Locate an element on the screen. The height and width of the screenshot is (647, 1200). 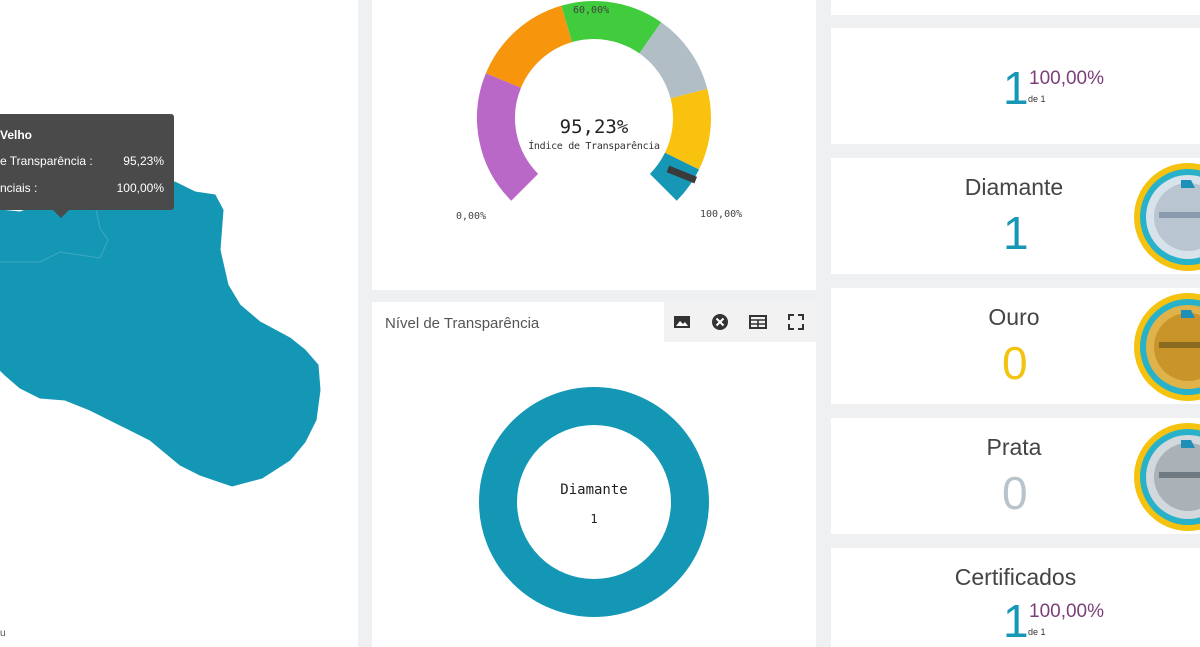
tooltip-arrow is located at coordinates (61, 213).